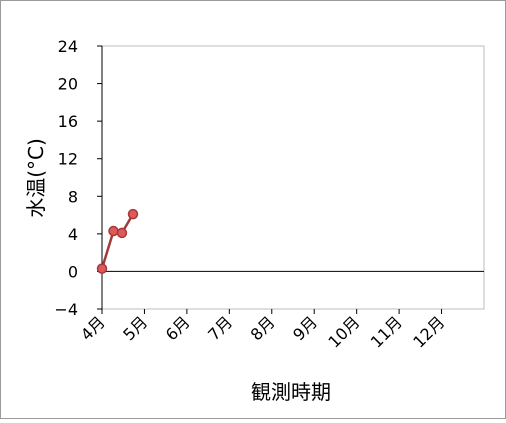 This screenshot has width=506, height=423. I want to click on y-tick-label: 0, so click(73, 271).